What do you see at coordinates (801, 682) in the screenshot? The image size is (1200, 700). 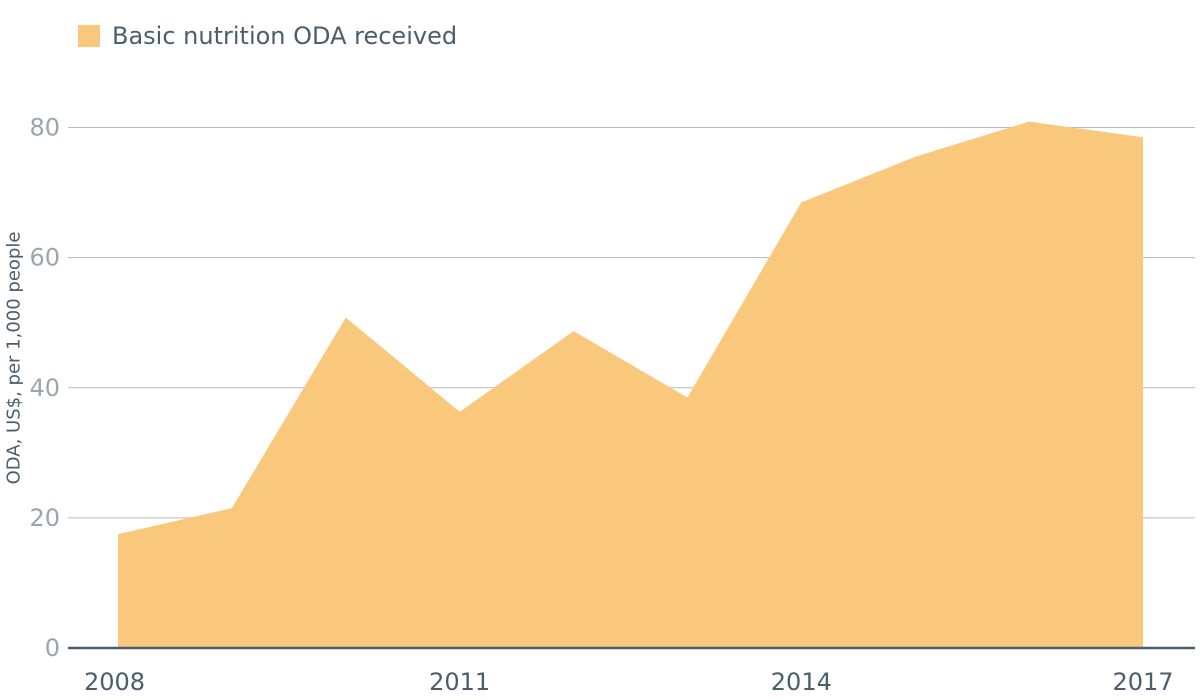 I see `x-tick-label: 2014` at bounding box center [801, 682].